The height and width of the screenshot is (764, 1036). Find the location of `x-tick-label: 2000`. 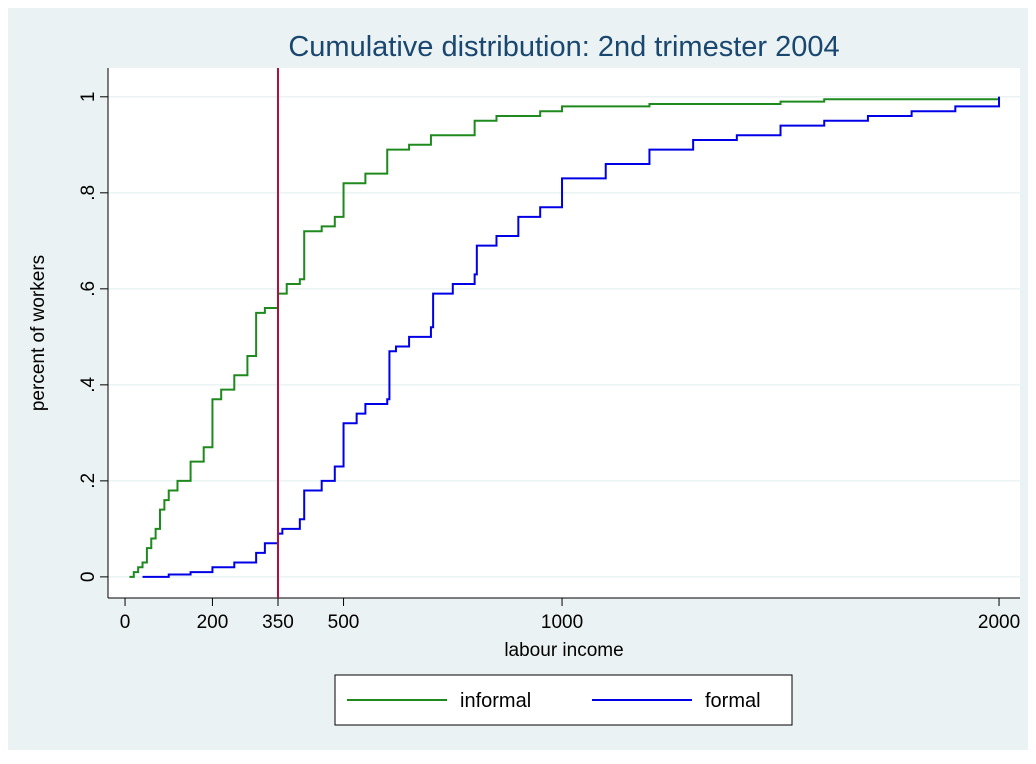

x-tick-label: 2000 is located at coordinates (999, 622).